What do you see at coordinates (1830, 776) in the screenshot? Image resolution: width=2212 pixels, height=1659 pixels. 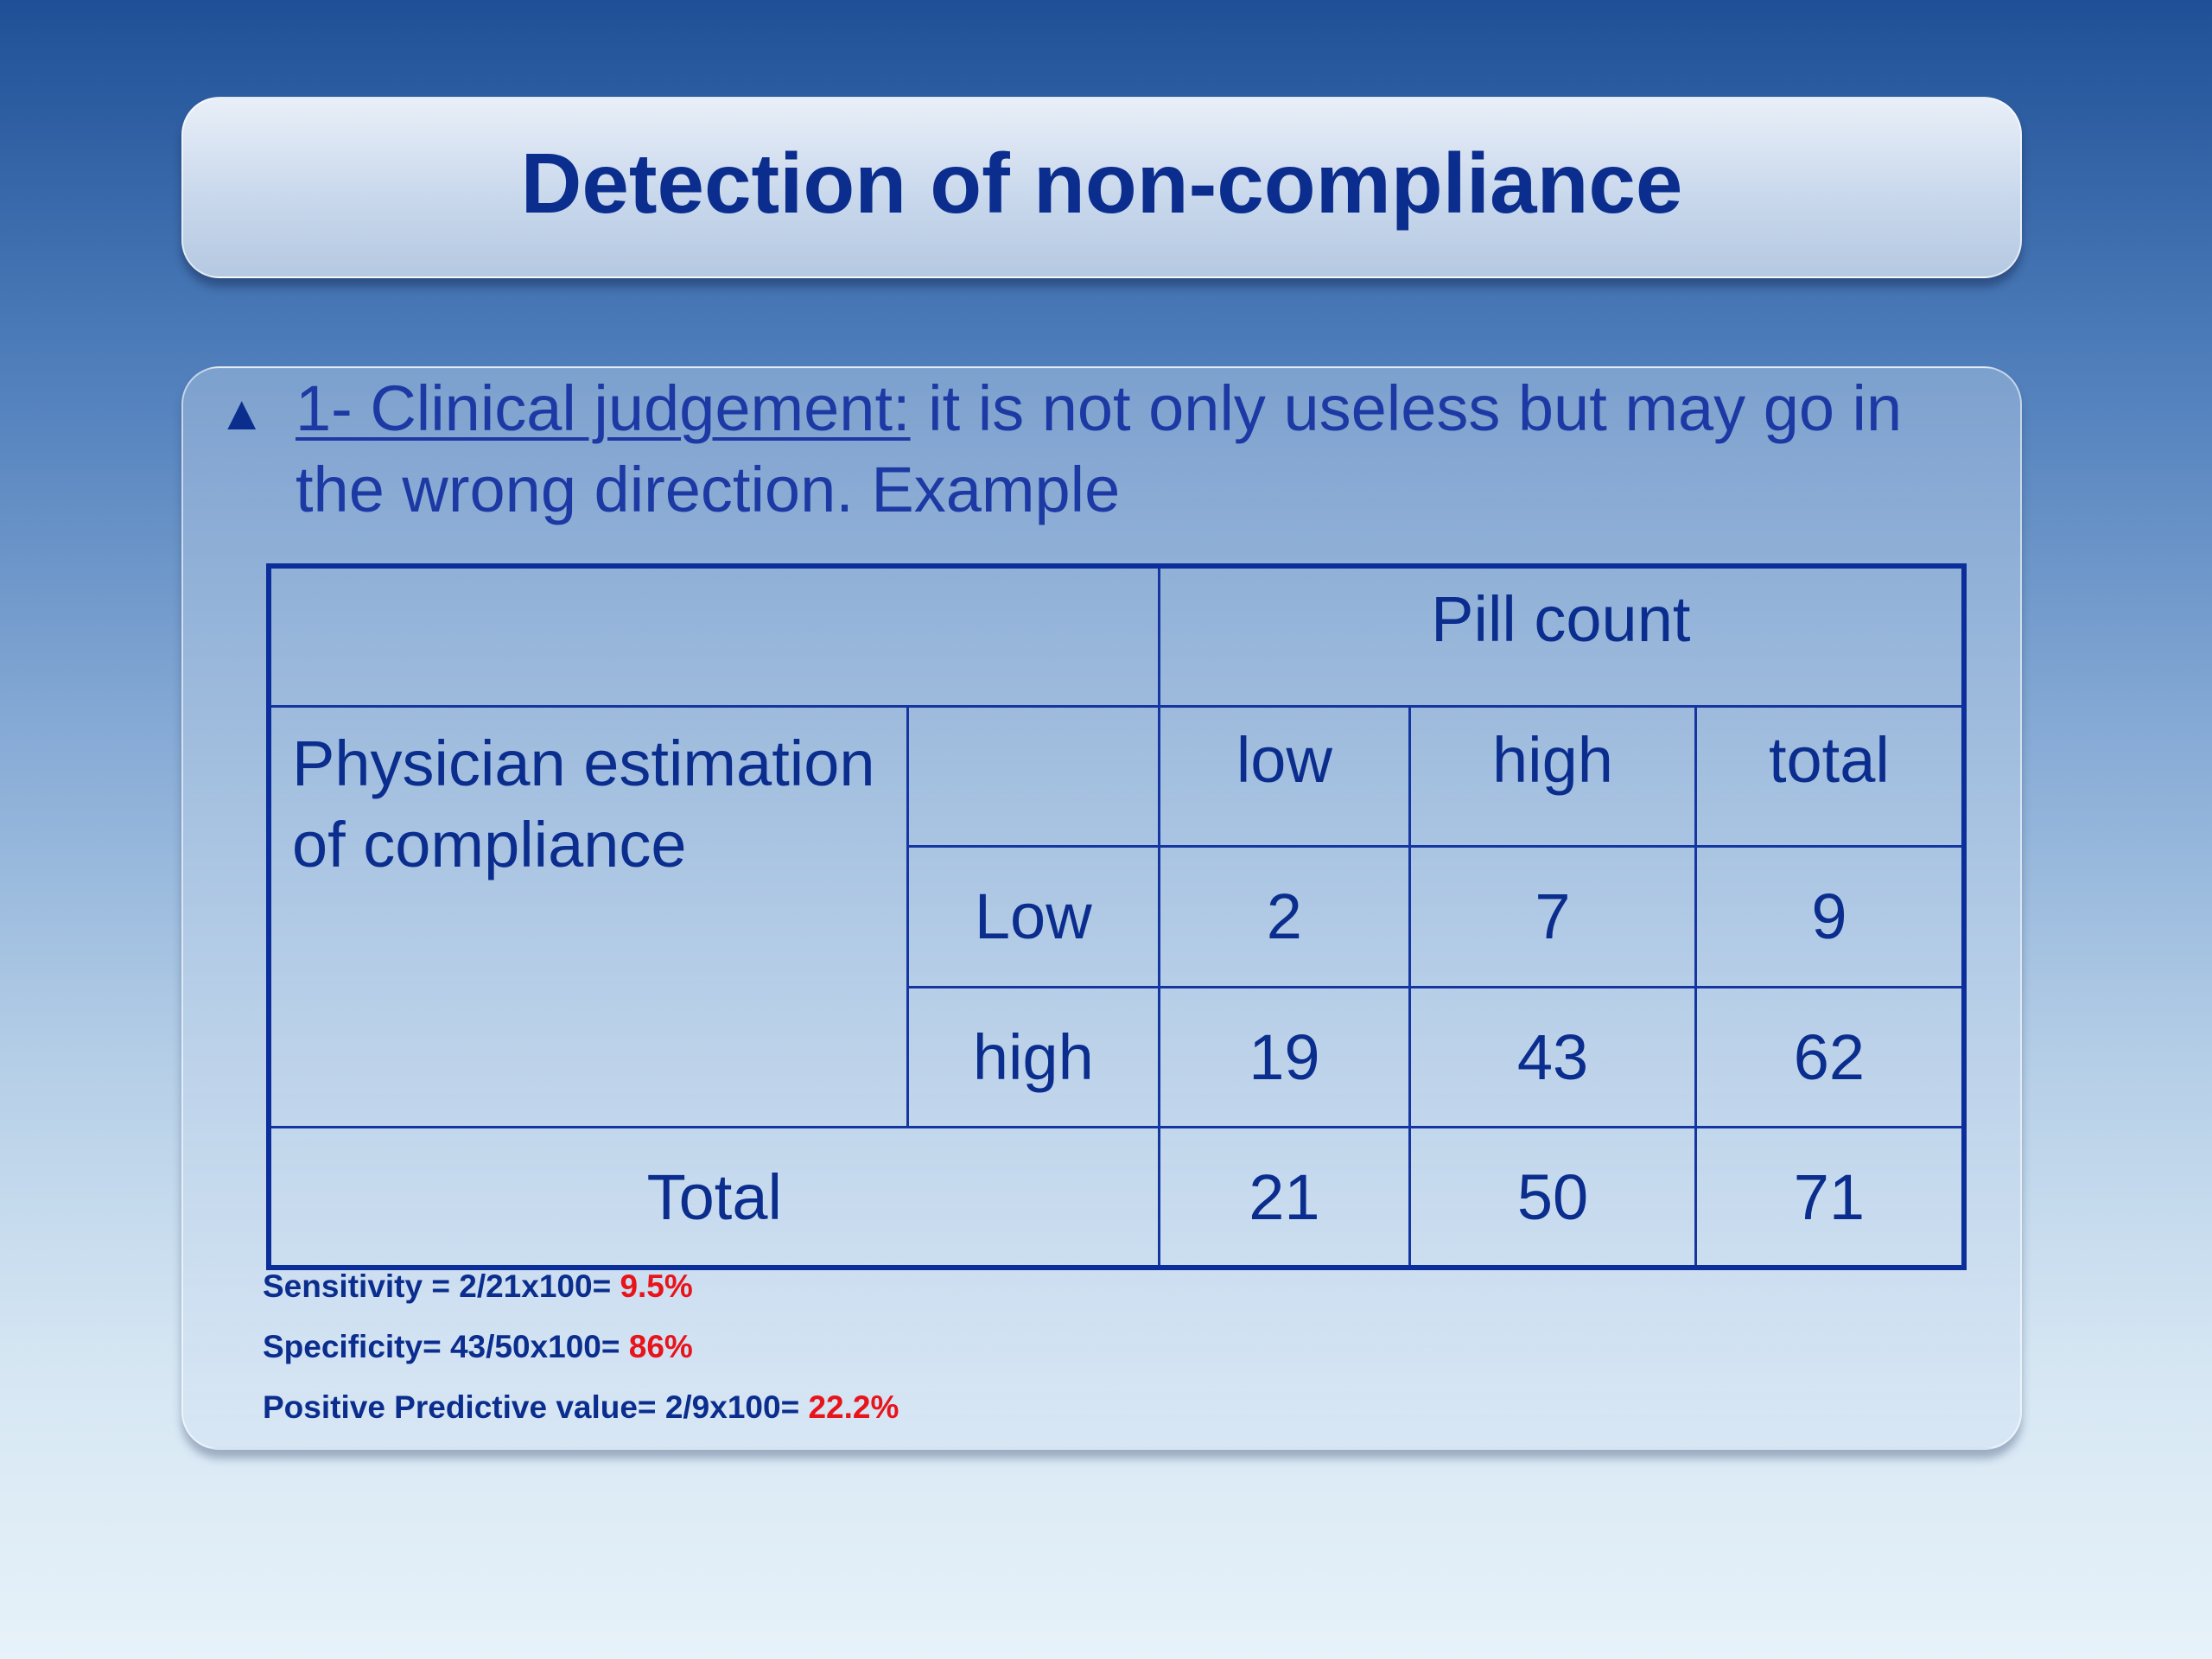 I see `column-header-total: total` at bounding box center [1830, 776].